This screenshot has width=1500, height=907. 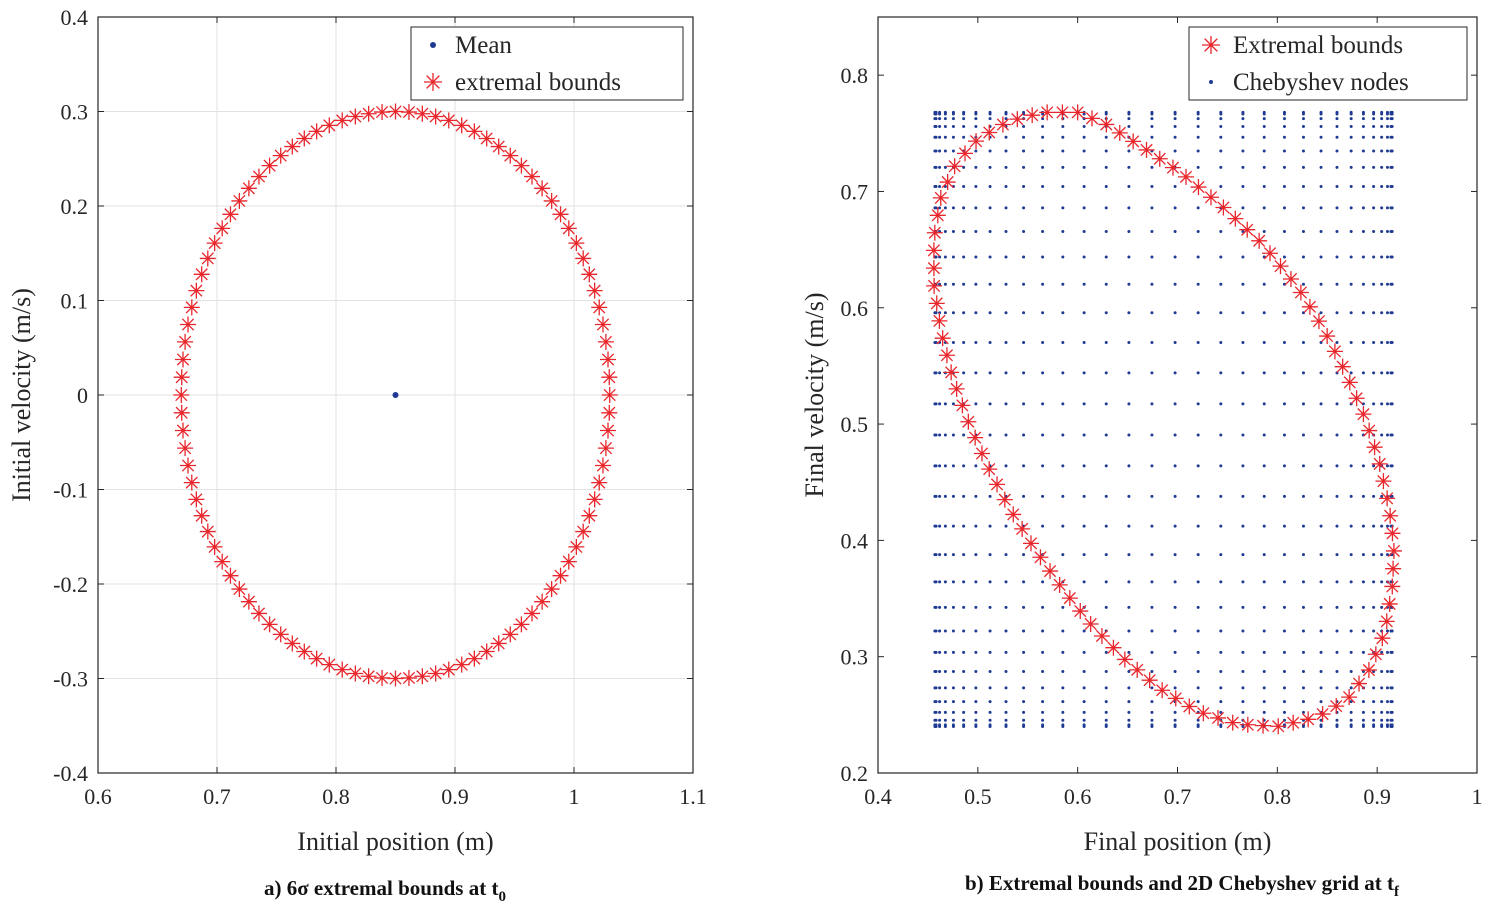 I want to click on y-tick-label: -0.3, so click(x=70, y=679).